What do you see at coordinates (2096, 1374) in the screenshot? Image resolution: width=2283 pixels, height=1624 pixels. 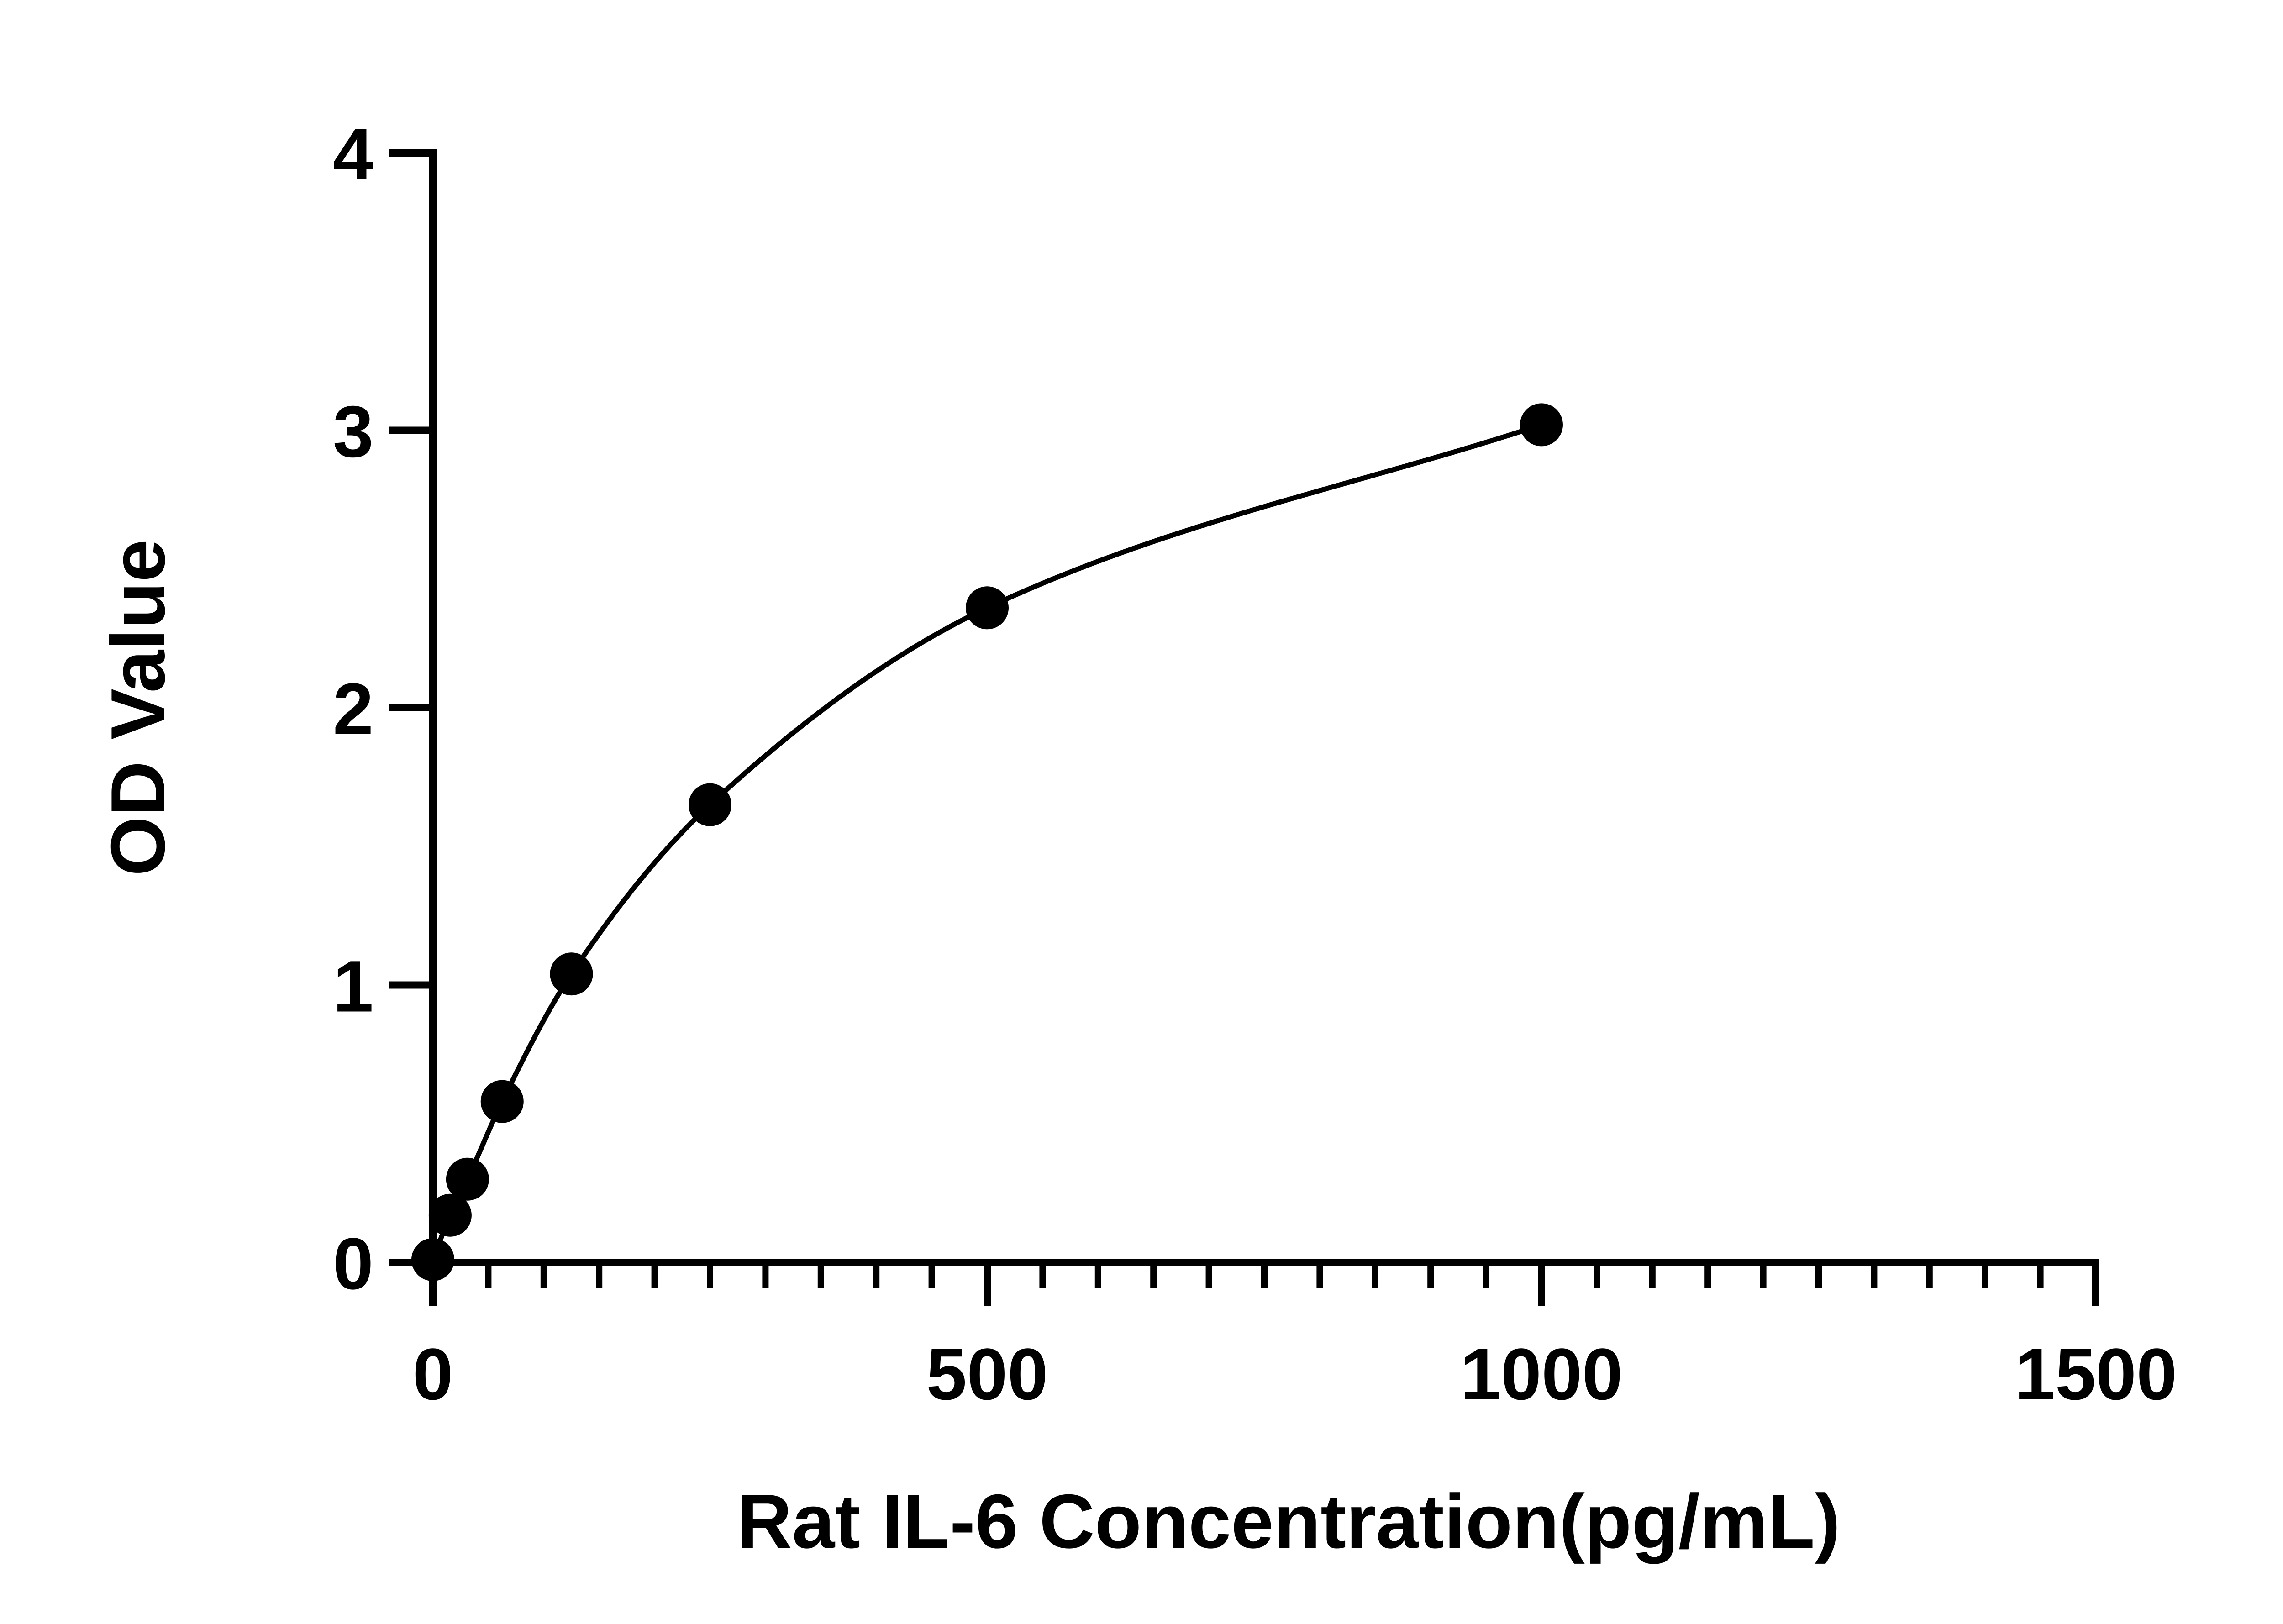 I see `x-tick-label: 1500` at bounding box center [2096, 1374].